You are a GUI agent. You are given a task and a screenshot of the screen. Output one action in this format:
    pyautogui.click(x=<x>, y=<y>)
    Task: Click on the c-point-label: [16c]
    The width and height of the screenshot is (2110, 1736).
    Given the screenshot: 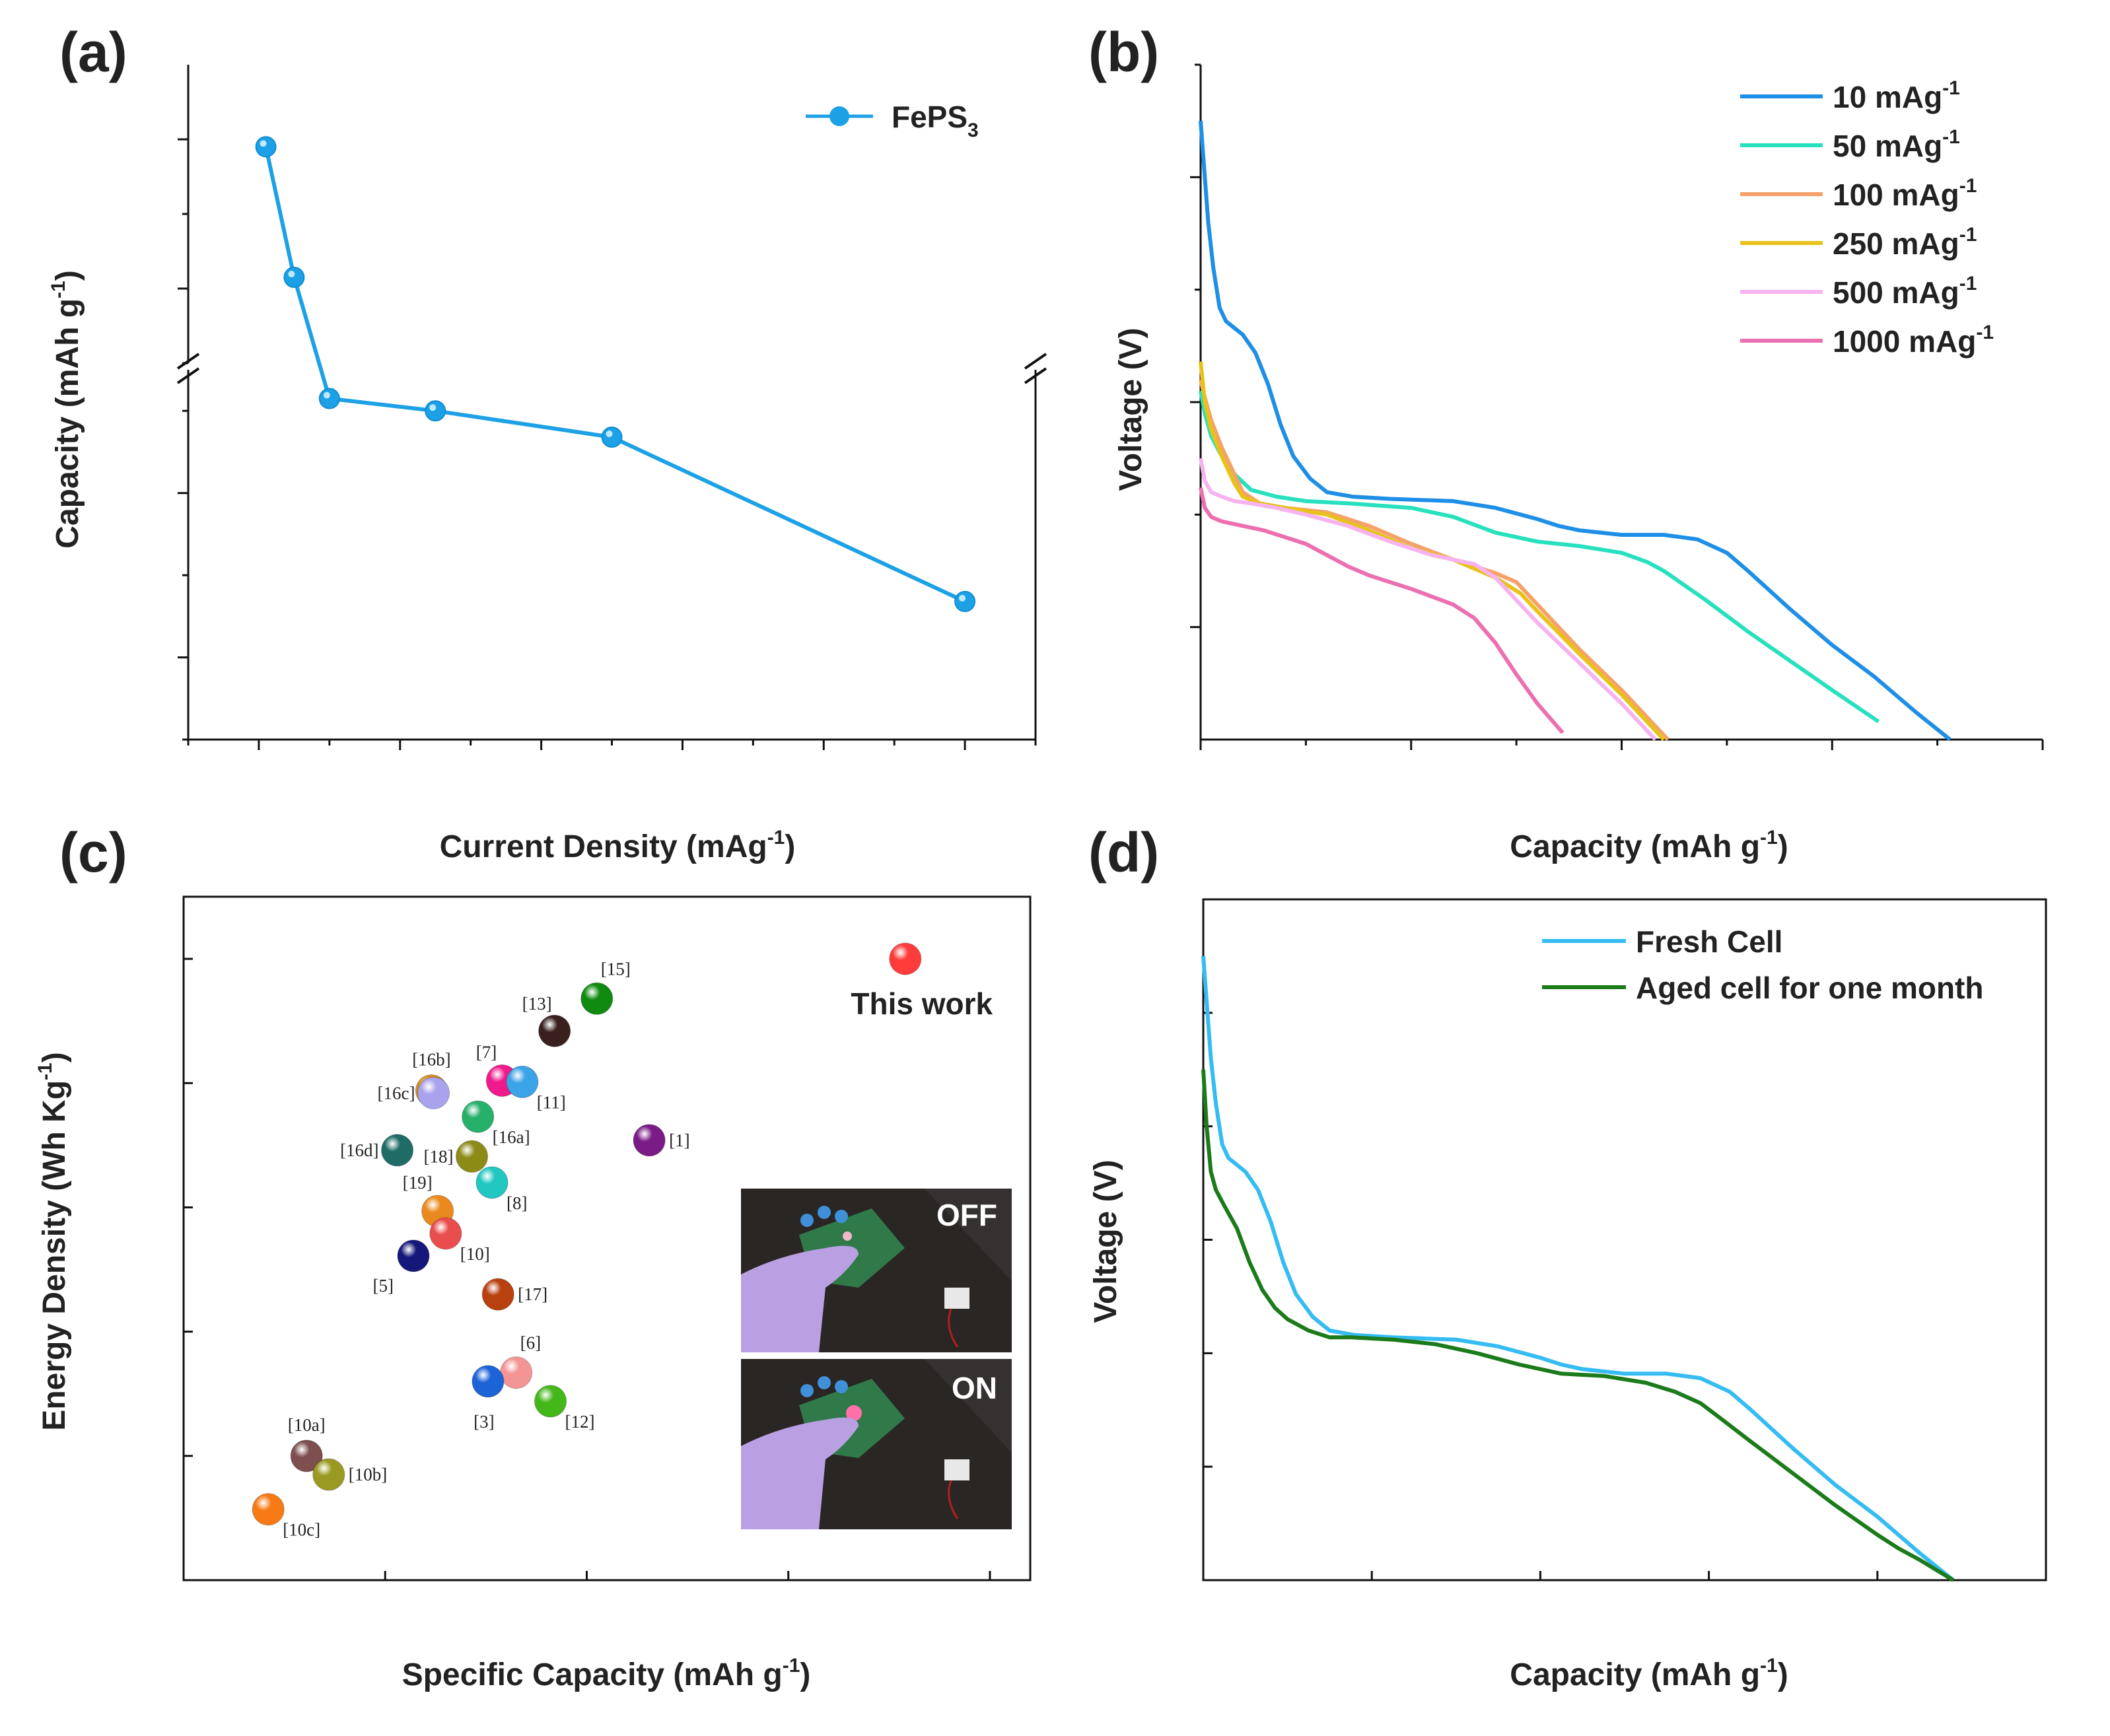 What is the action you would take?
    pyautogui.click(x=397, y=1093)
    